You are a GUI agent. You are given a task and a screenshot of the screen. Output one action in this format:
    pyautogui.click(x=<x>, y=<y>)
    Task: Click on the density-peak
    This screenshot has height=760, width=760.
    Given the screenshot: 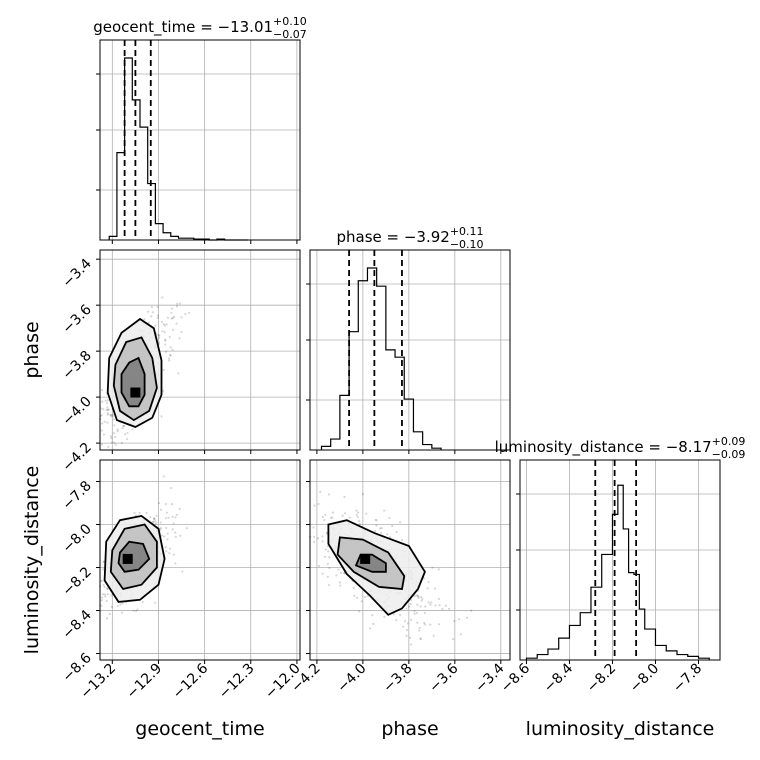 What is the action you would take?
    pyautogui.click(x=127, y=558)
    